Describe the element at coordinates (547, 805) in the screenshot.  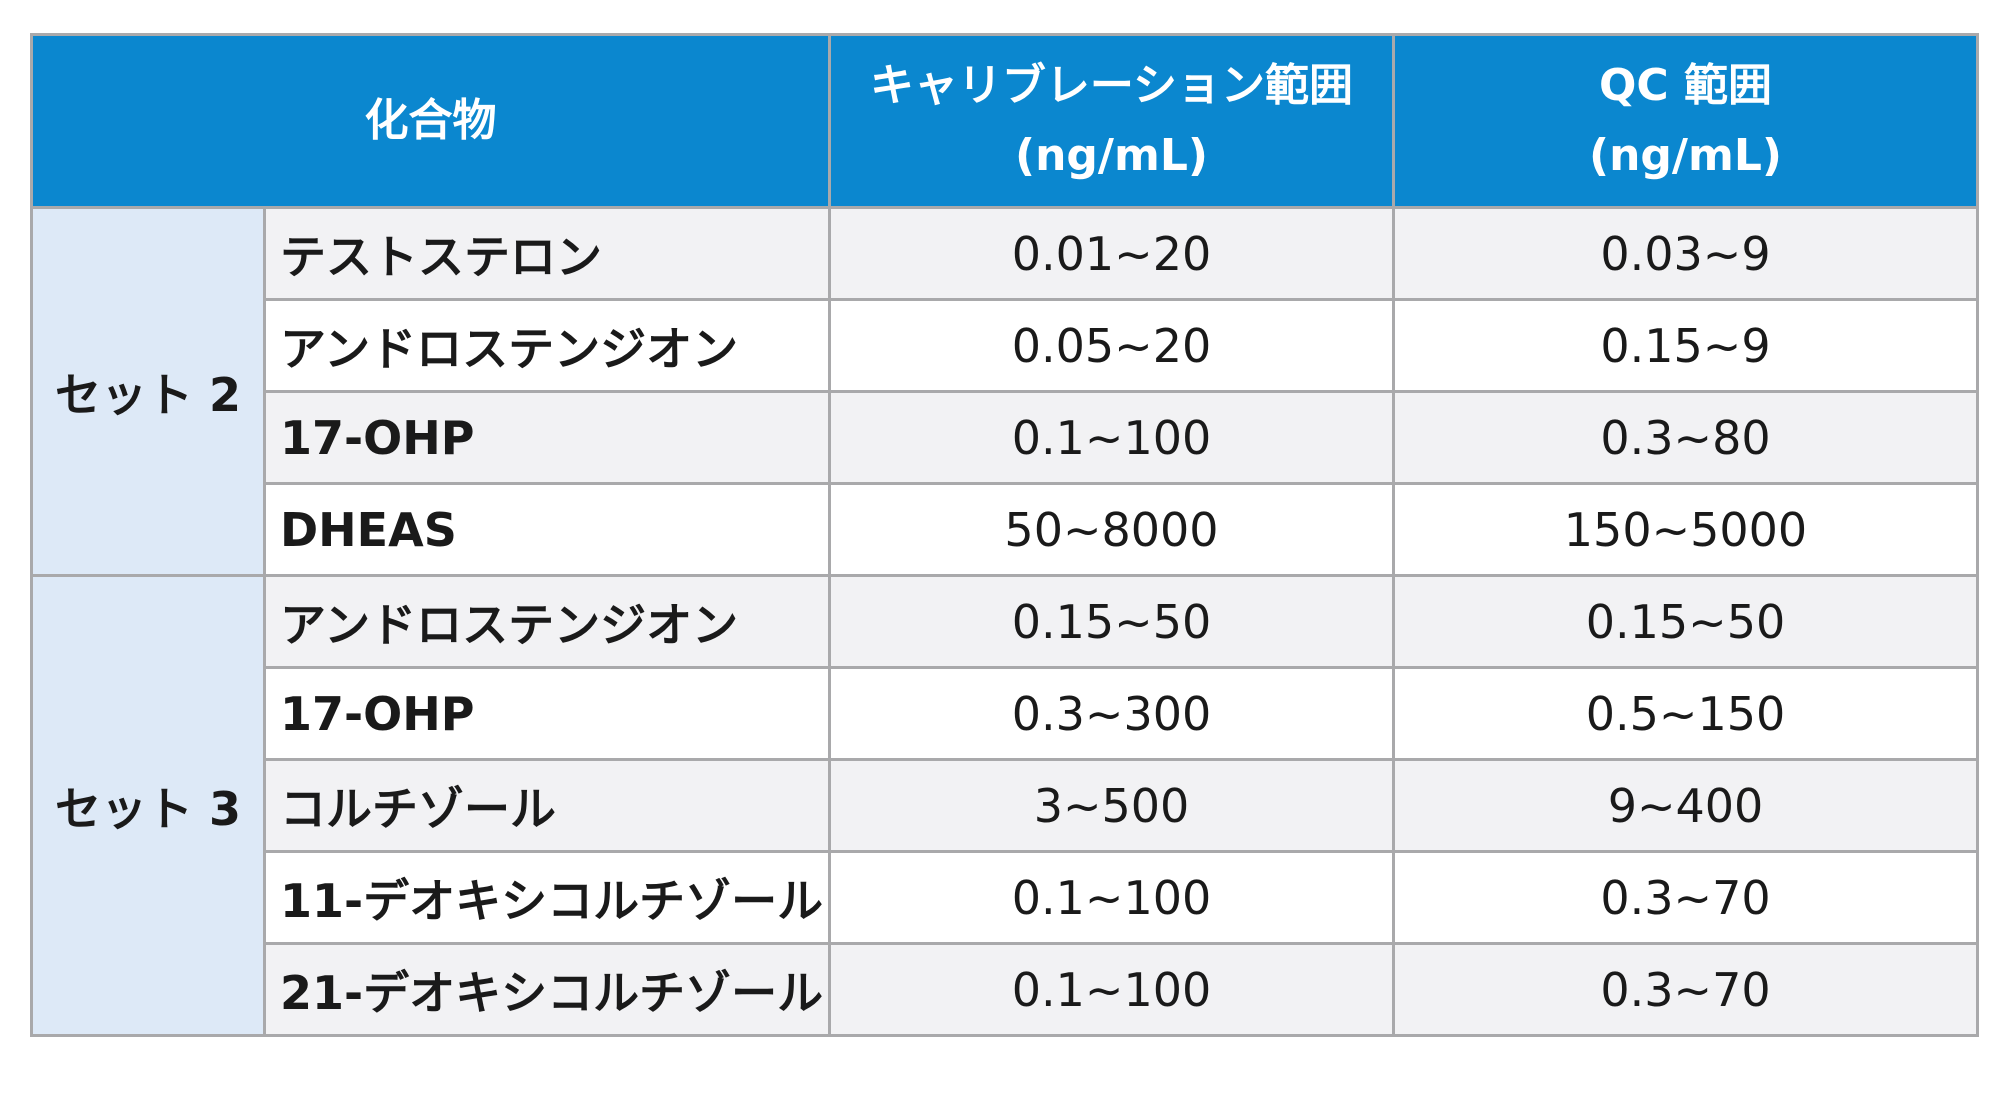
I see `compound-cell: コルチゾール` at that location.